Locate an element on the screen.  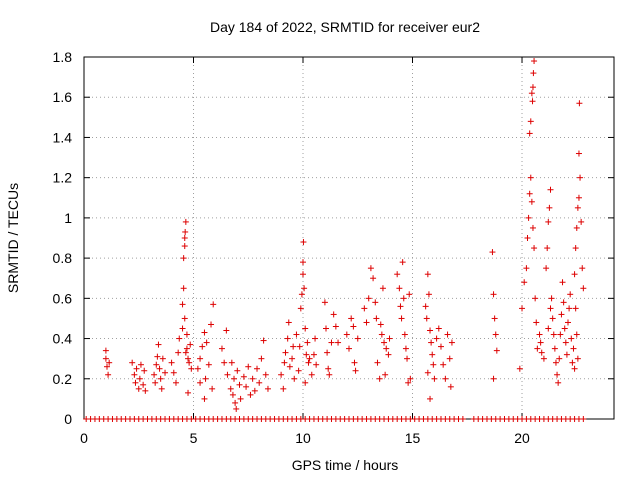
y-tick-label: 1 is located at coordinates (68, 218).